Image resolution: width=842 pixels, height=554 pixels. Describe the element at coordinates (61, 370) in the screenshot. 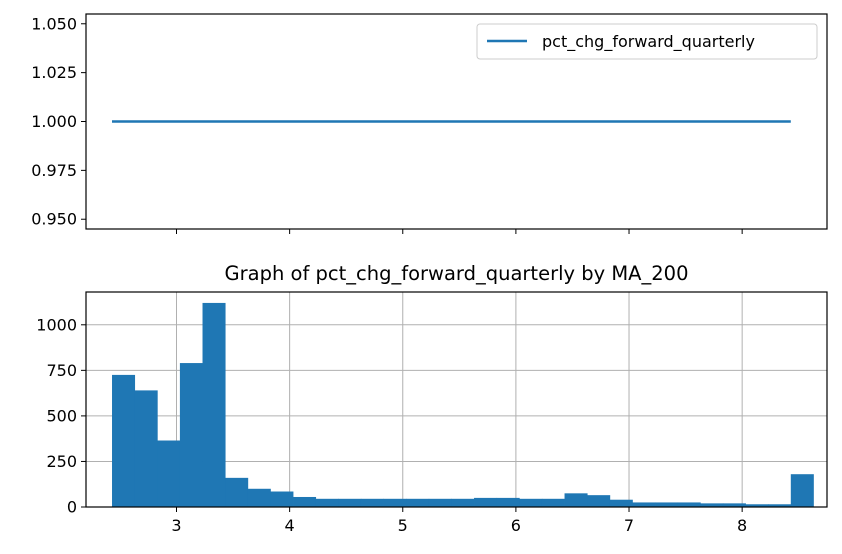

I see `bottom-y-tick-label: 750` at that location.